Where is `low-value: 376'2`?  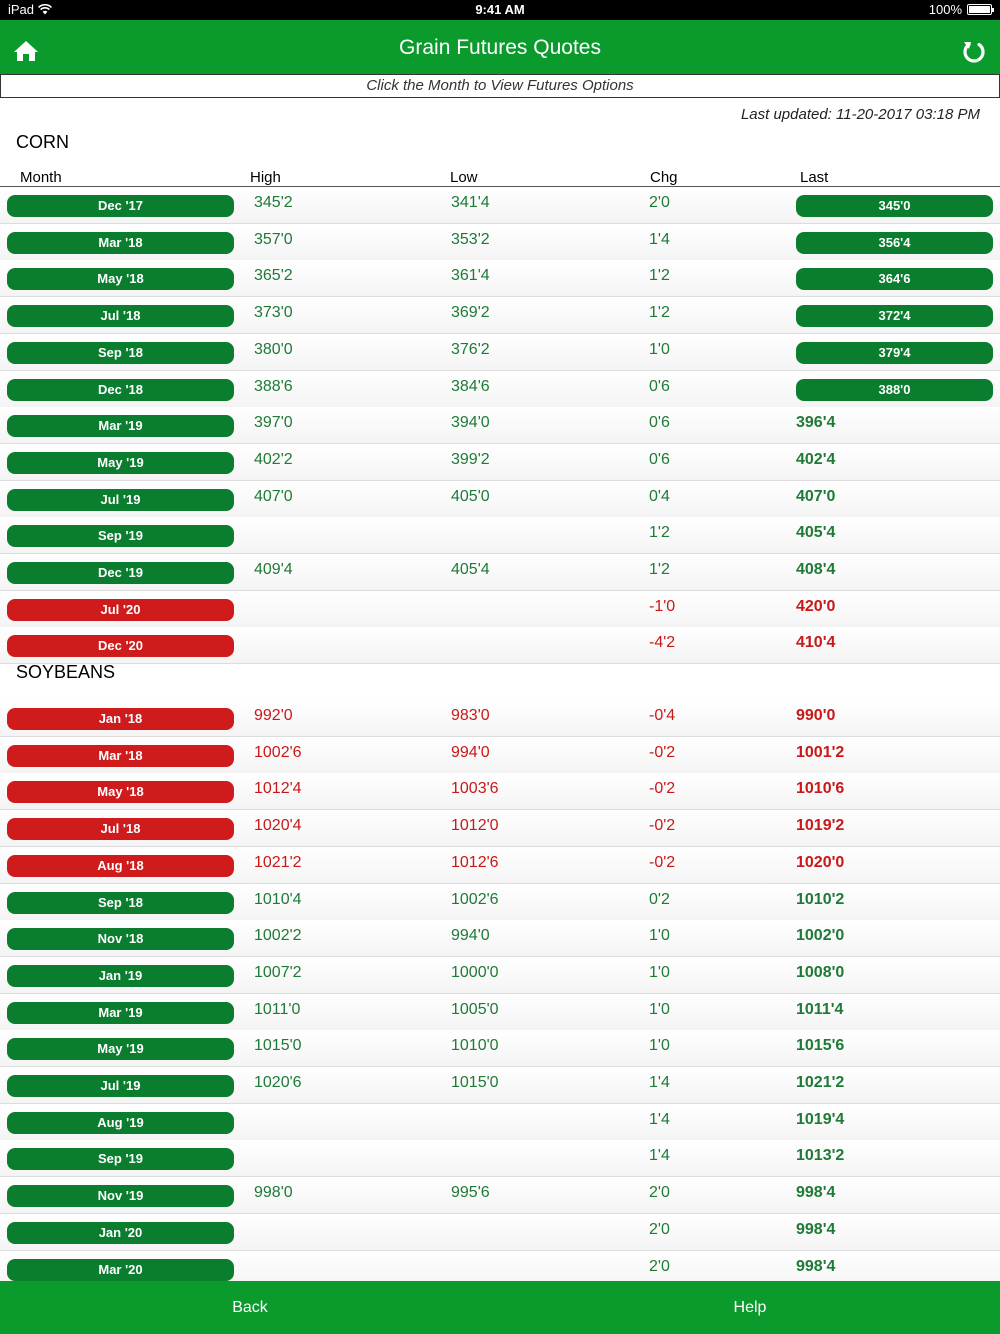 low-value: 376'2 is located at coordinates (470, 349).